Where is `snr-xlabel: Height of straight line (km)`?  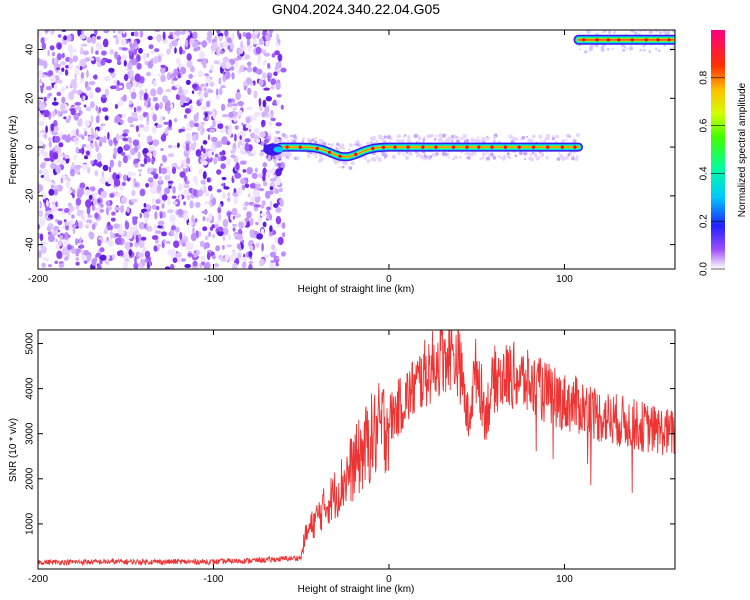 snr-xlabel: Height of straight line (km) is located at coordinates (356, 589).